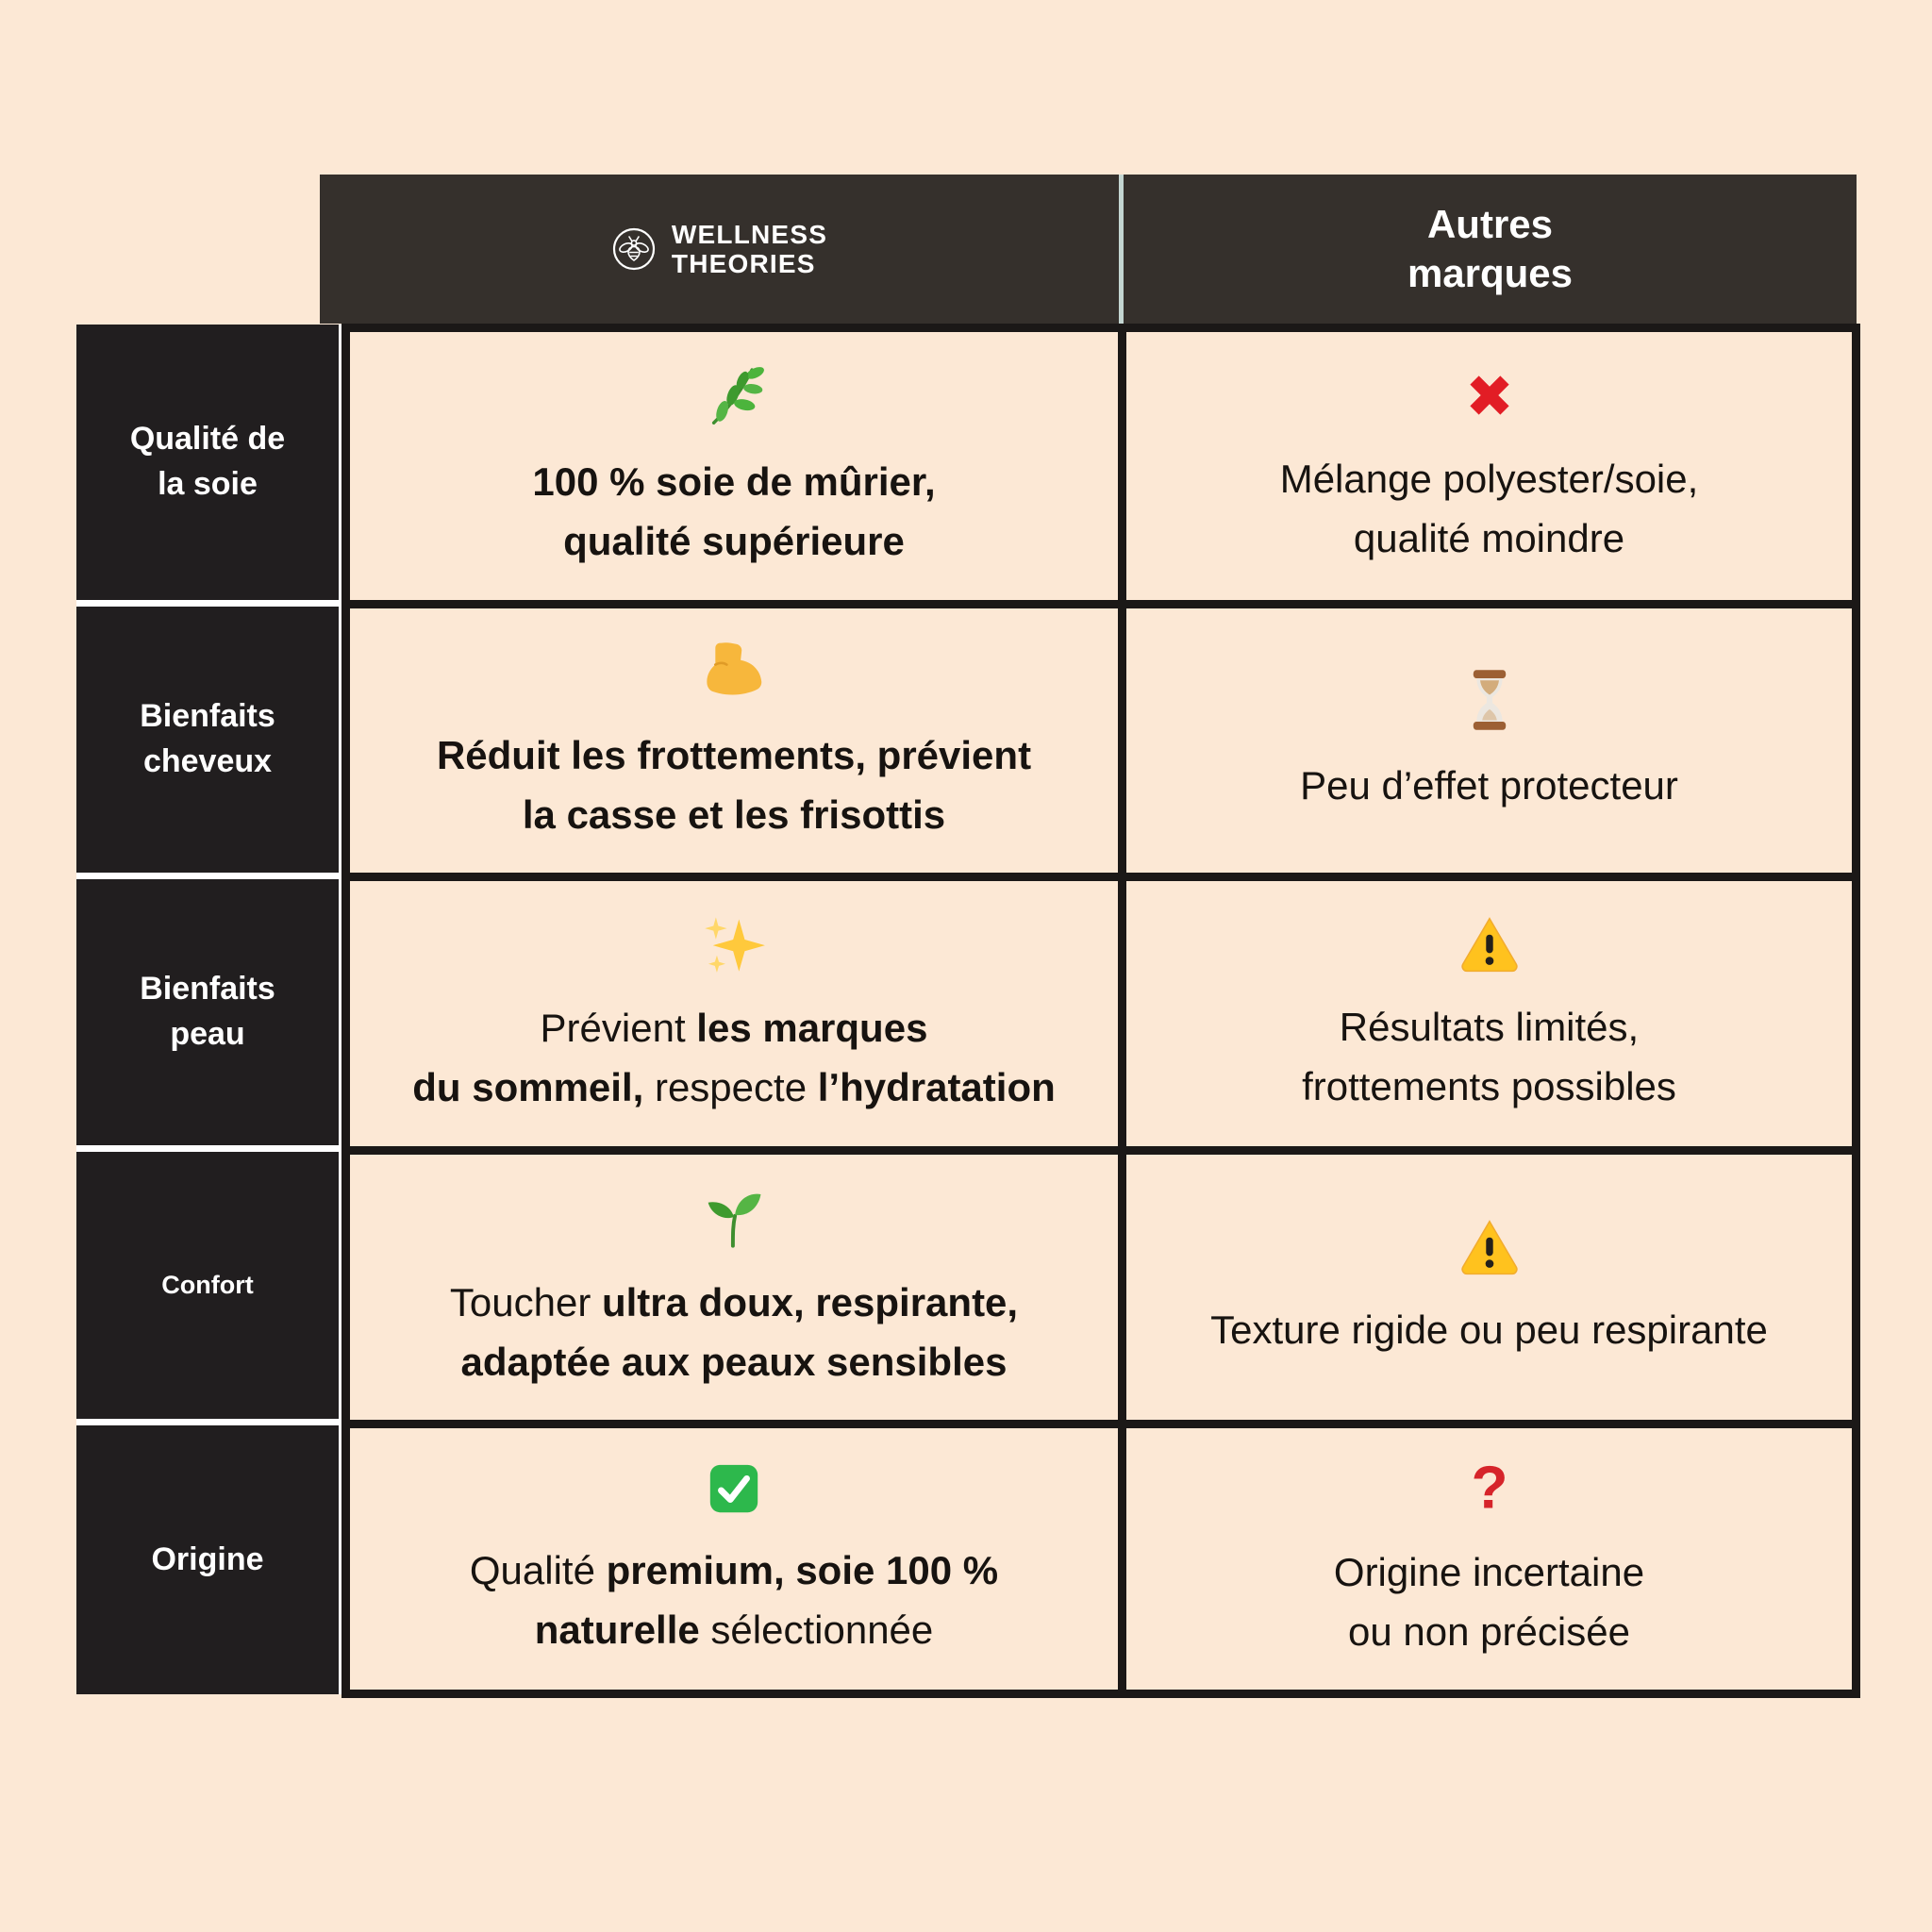  Describe the element at coordinates (734, 1086) in the screenshot. I see `cell-text-line: du sommeil, respecte l’hydratation` at that location.